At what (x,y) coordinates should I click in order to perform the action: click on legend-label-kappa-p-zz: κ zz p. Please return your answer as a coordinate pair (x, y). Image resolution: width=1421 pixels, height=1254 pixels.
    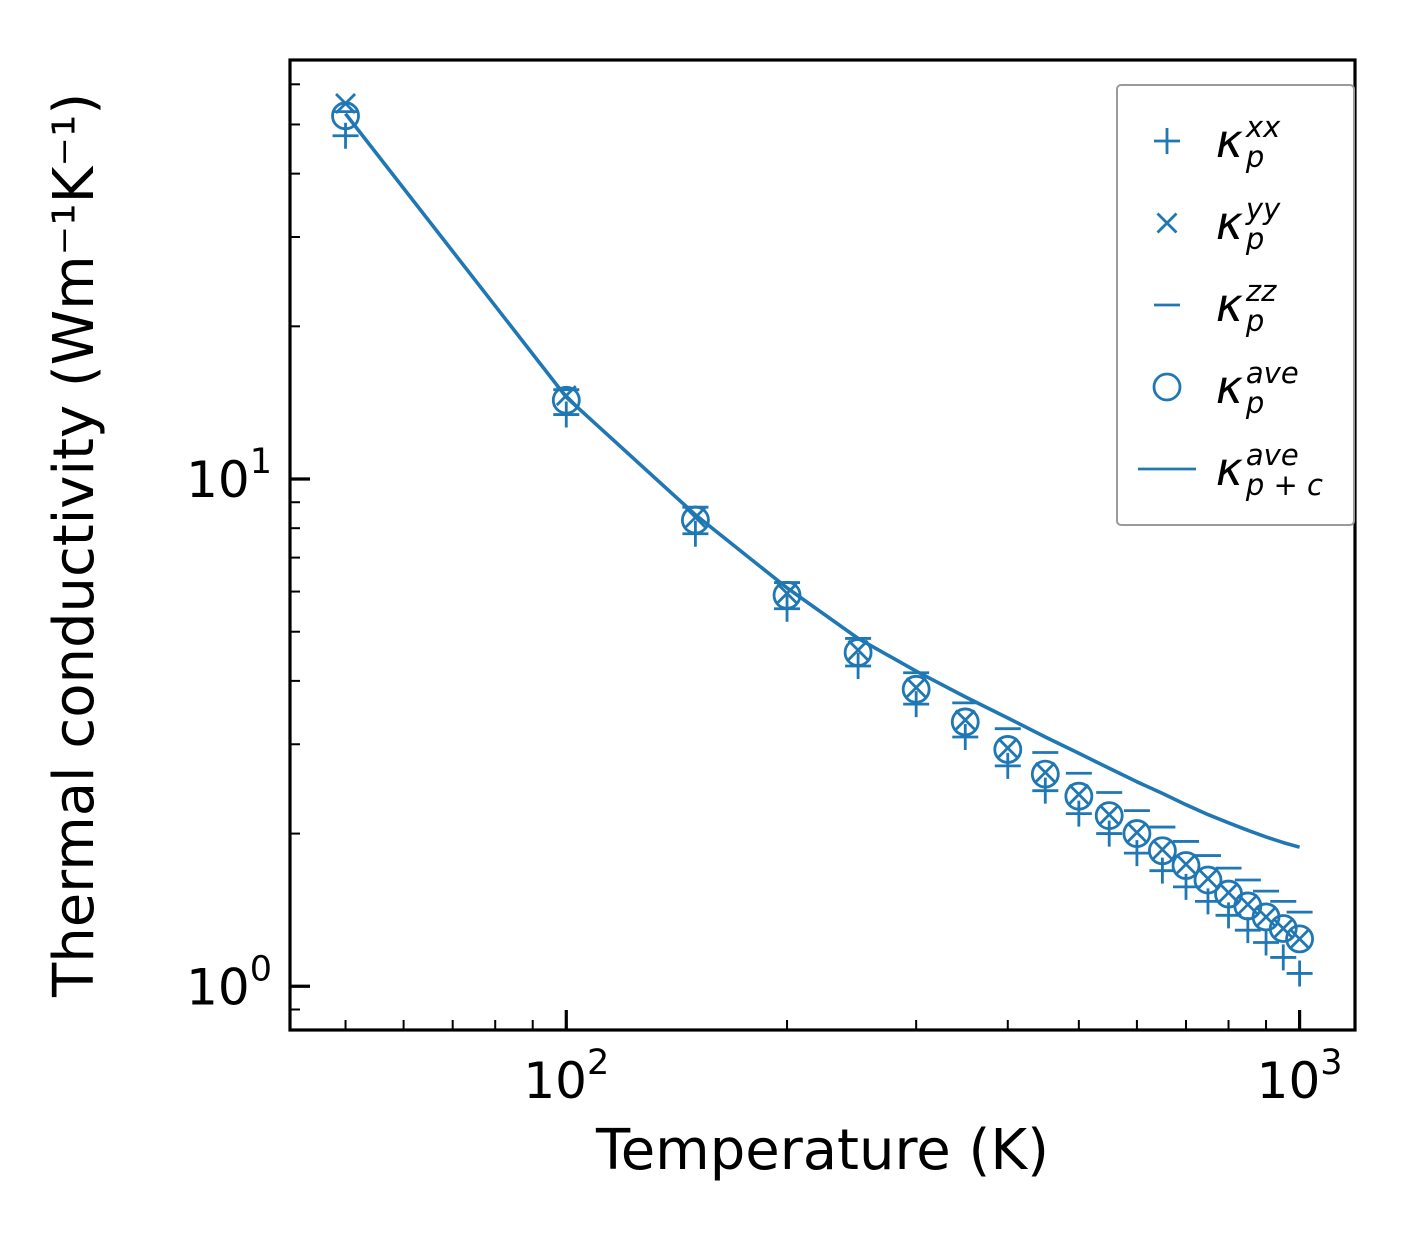
    Looking at the image, I should click on (1246, 306).